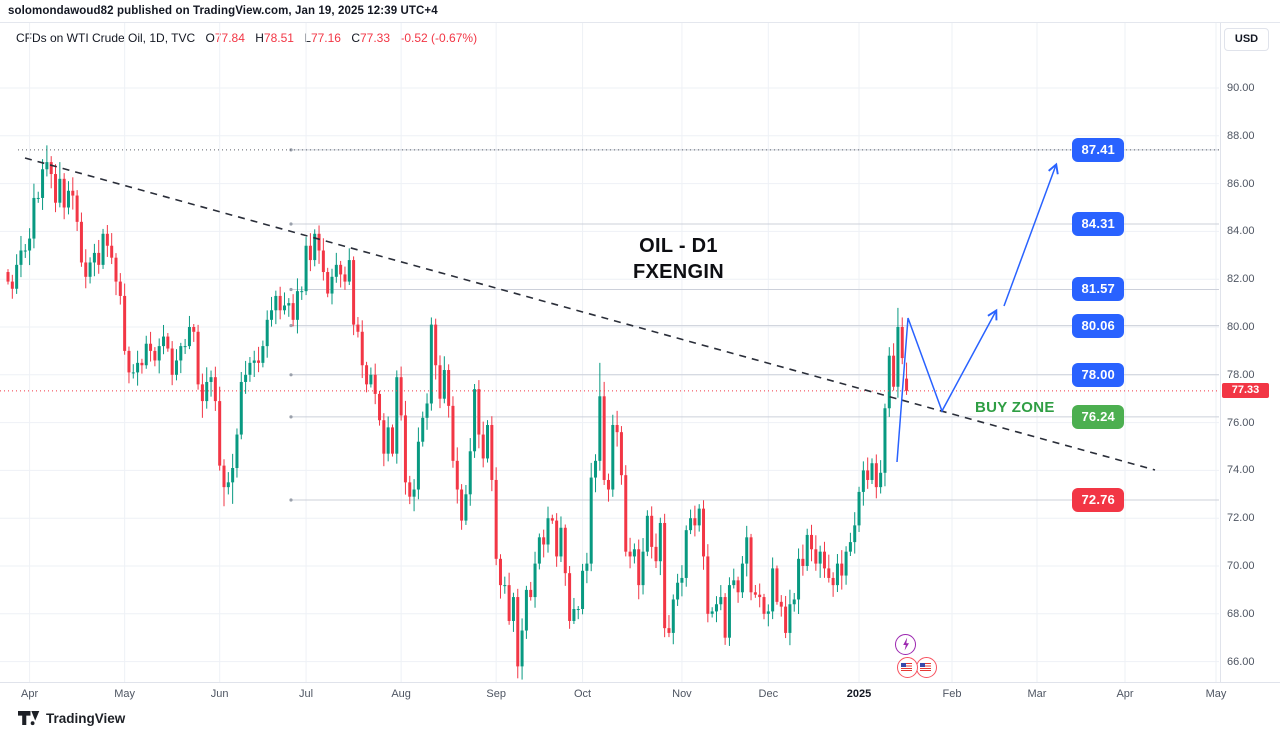 The height and width of the screenshot is (738, 1280). I want to click on time-axis-label: Feb, so click(952, 694).